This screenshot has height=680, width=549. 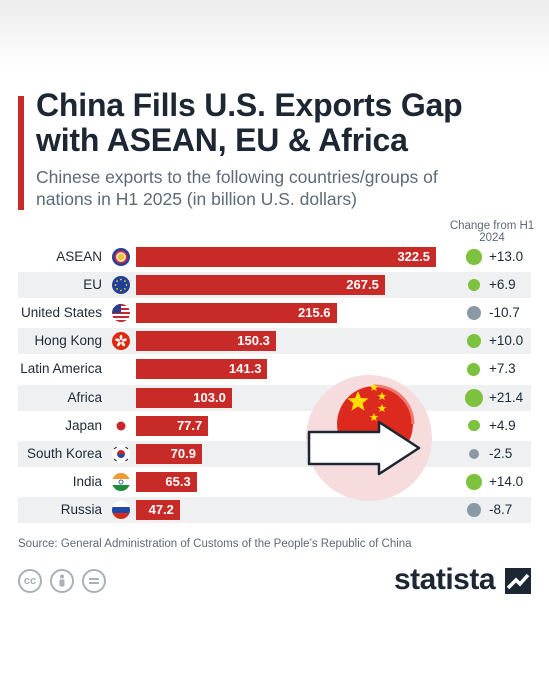 What do you see at coordinates (79, 256) in the screenshot?
I see `category-label: ASEAN` at bounding box center [79, 256].